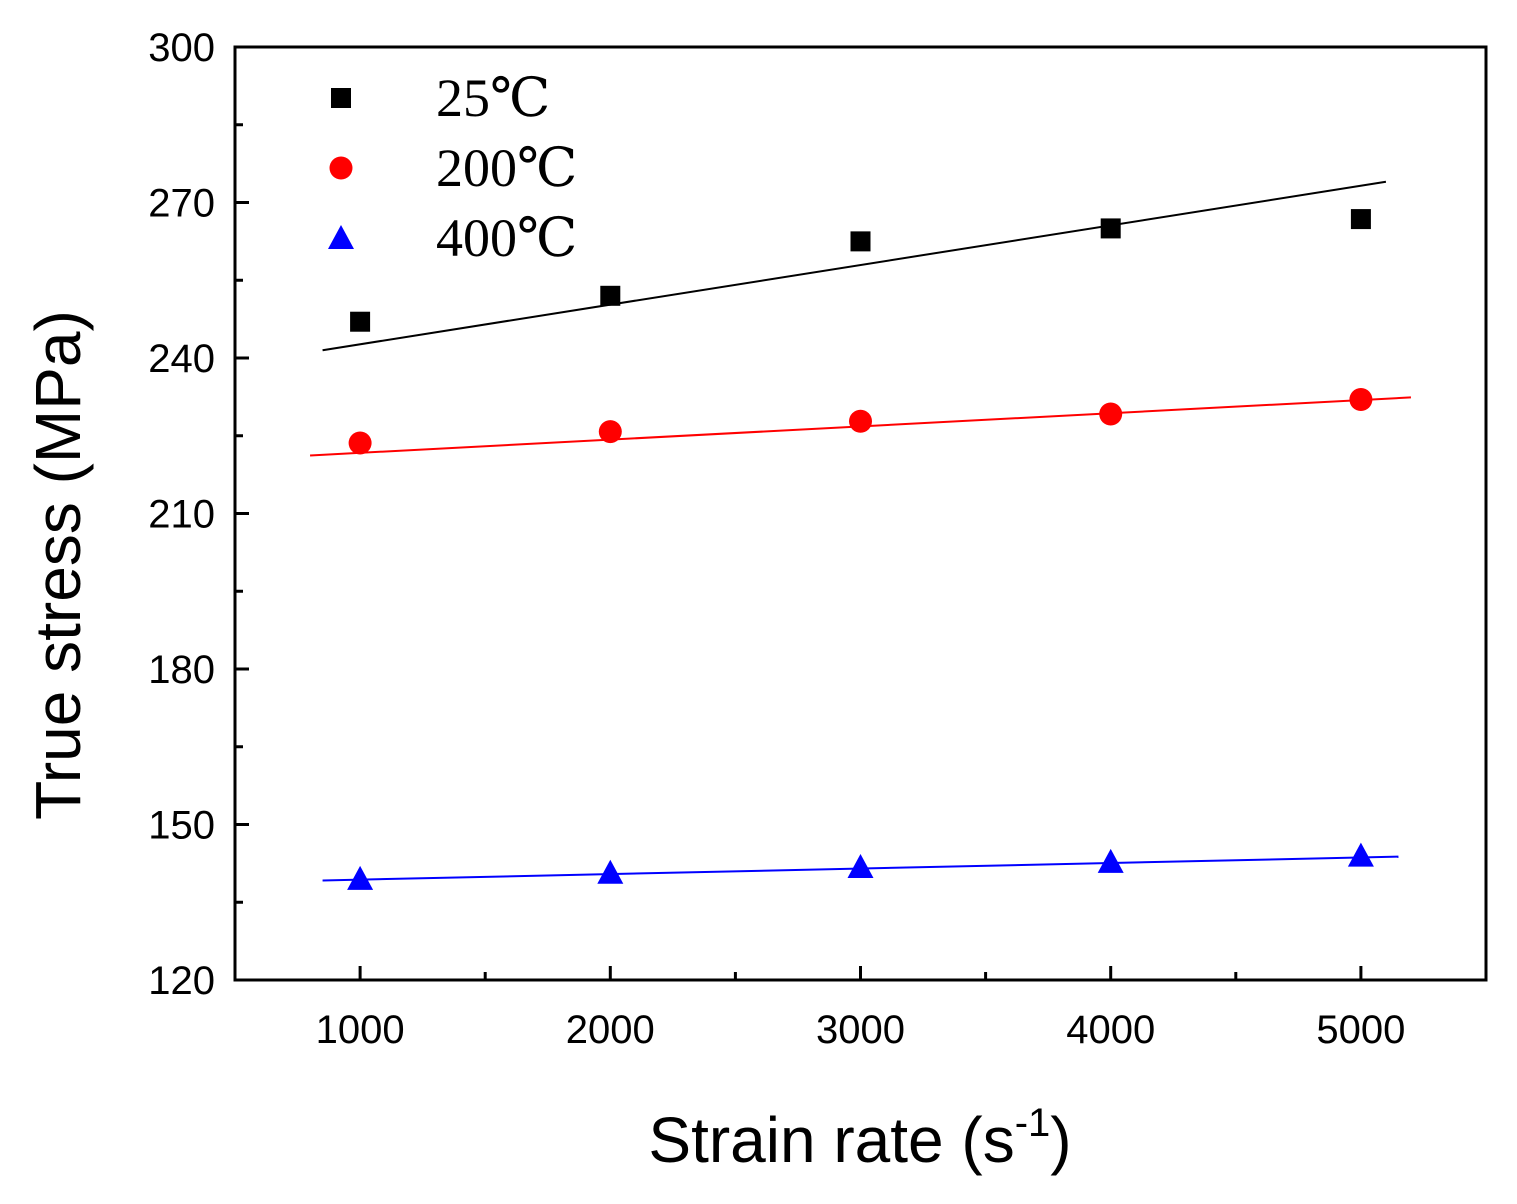  What do you see at coordinates (181, 981) in the screenshot?
I see `y-tick-label: 120` at bounding box center [181, 981].